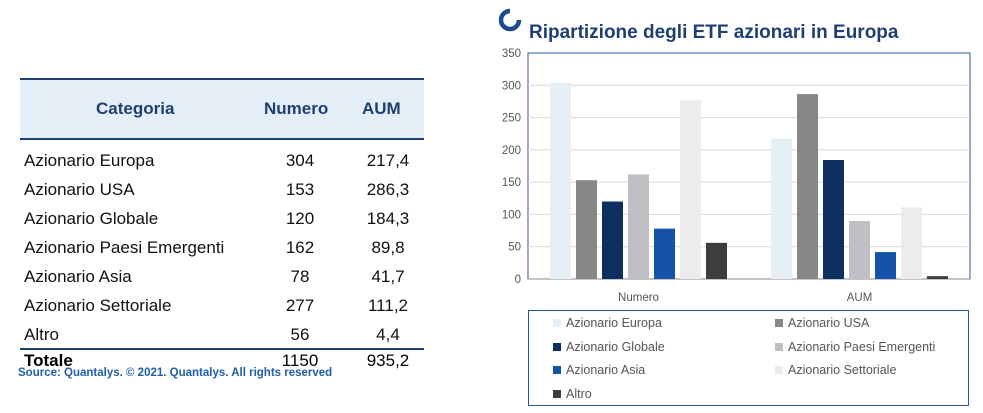 The height and width of the screenshot is (413, 983). Describe the element at coordinates (511, 86) in the screenshot. I see `y-tick-label: 300` at that location.